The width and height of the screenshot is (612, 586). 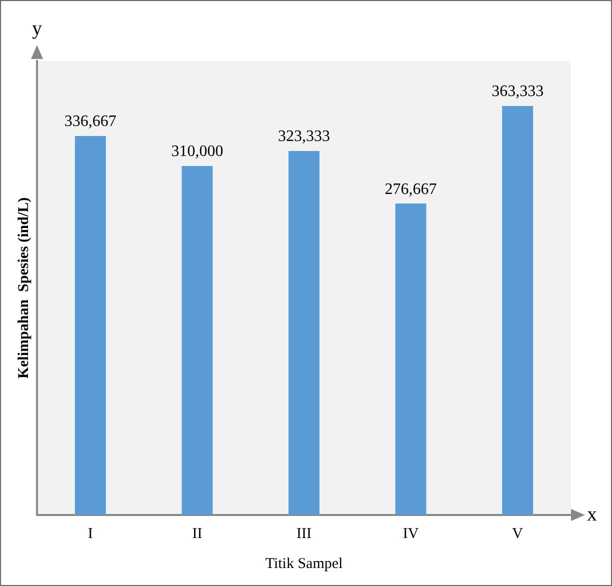 What do you see at coordinates (37, 28) in the screenshot?
I see `text: y` at bounding box center [37, 28].